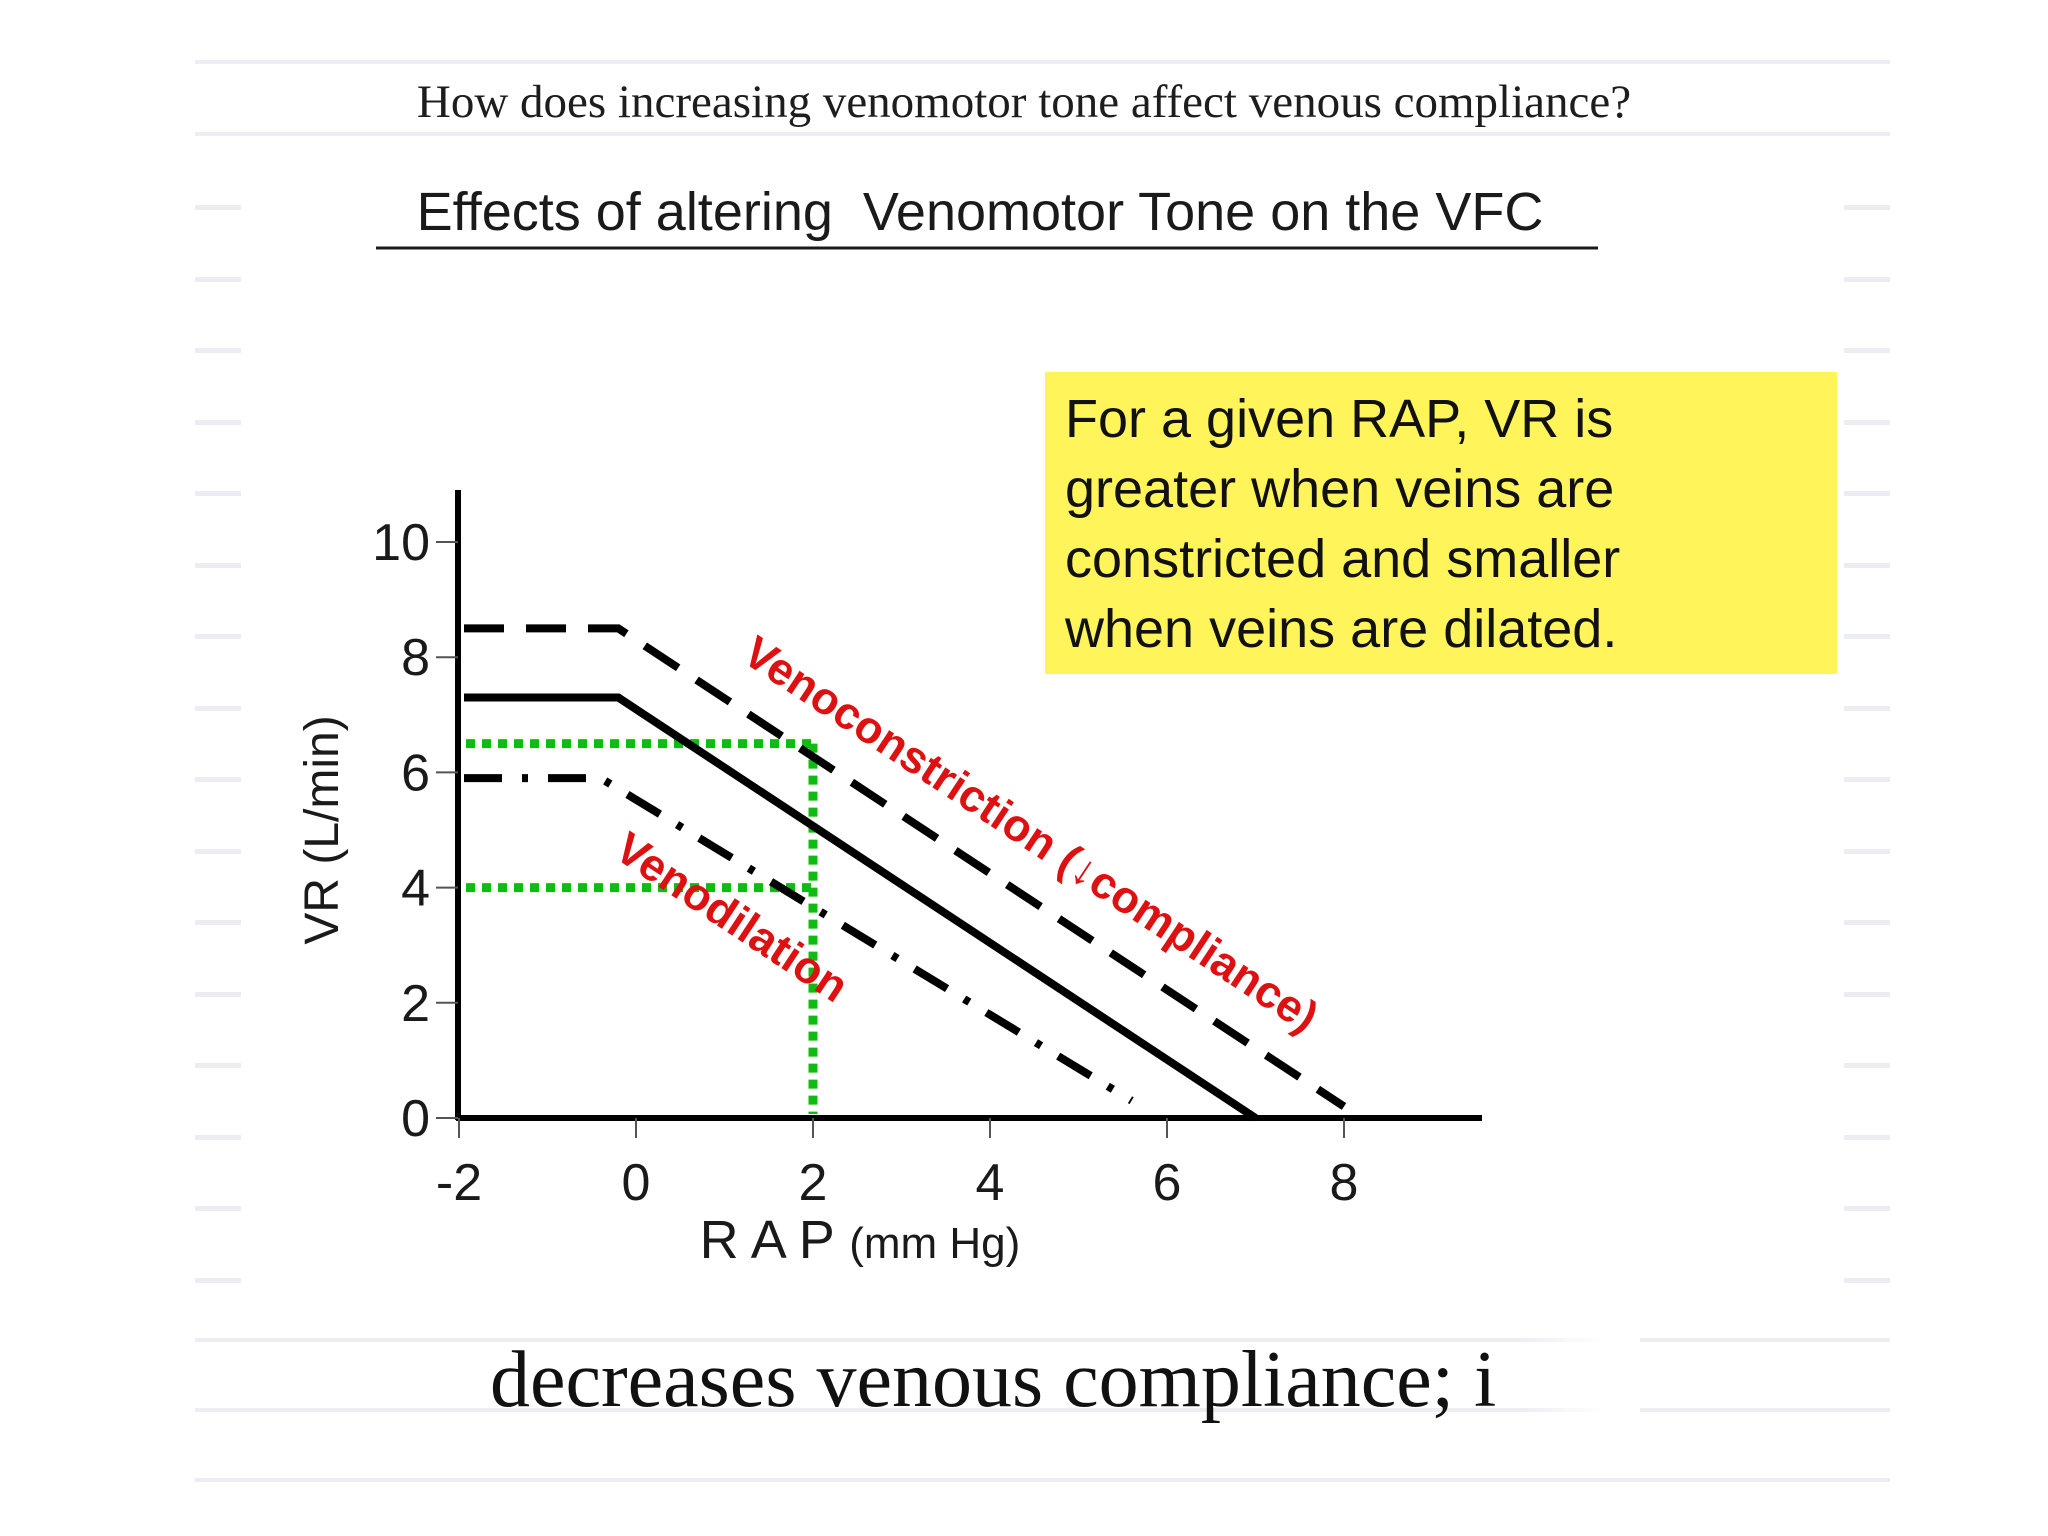 This screenshot has width=2048, height=1536. Describe the element at coordinates (1339, 419) in the screenshot. I see `note-line-1: For a given RAP, VR is` at that location.